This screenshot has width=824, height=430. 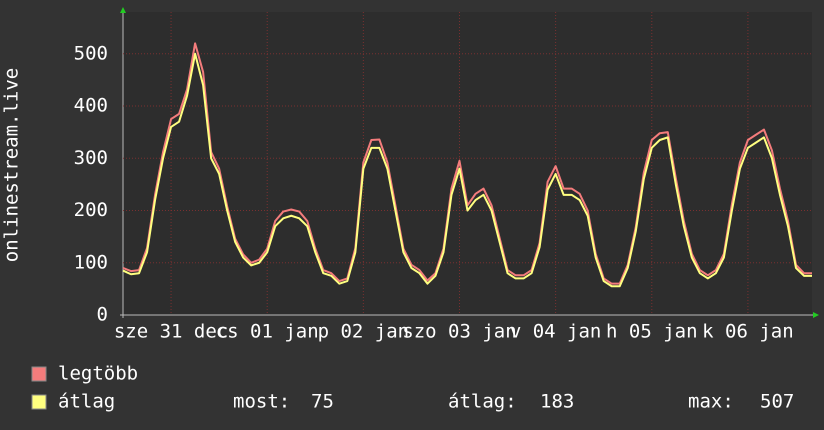 I want to click on stat-label: átlag:, so click(x=482, y=402).